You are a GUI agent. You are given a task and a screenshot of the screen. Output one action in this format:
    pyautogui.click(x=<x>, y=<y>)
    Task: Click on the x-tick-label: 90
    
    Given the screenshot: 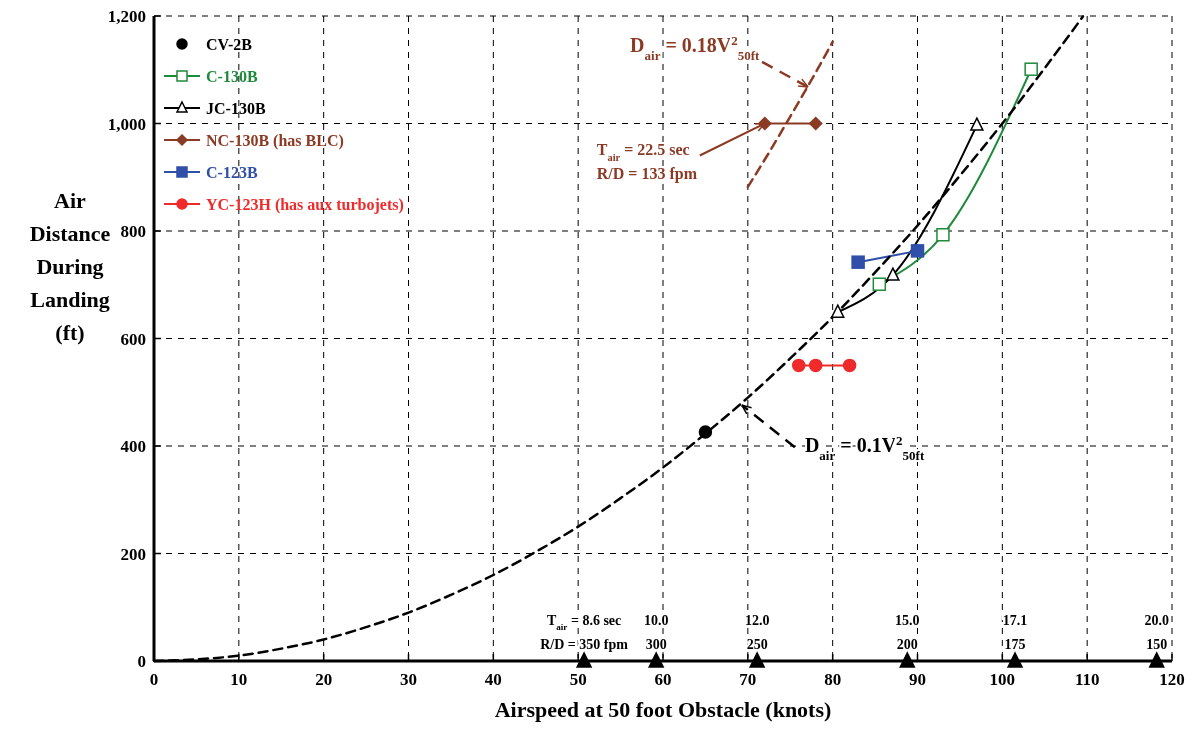 What is the action you would take?
    pyautogui.click(x=917, y=679)
    